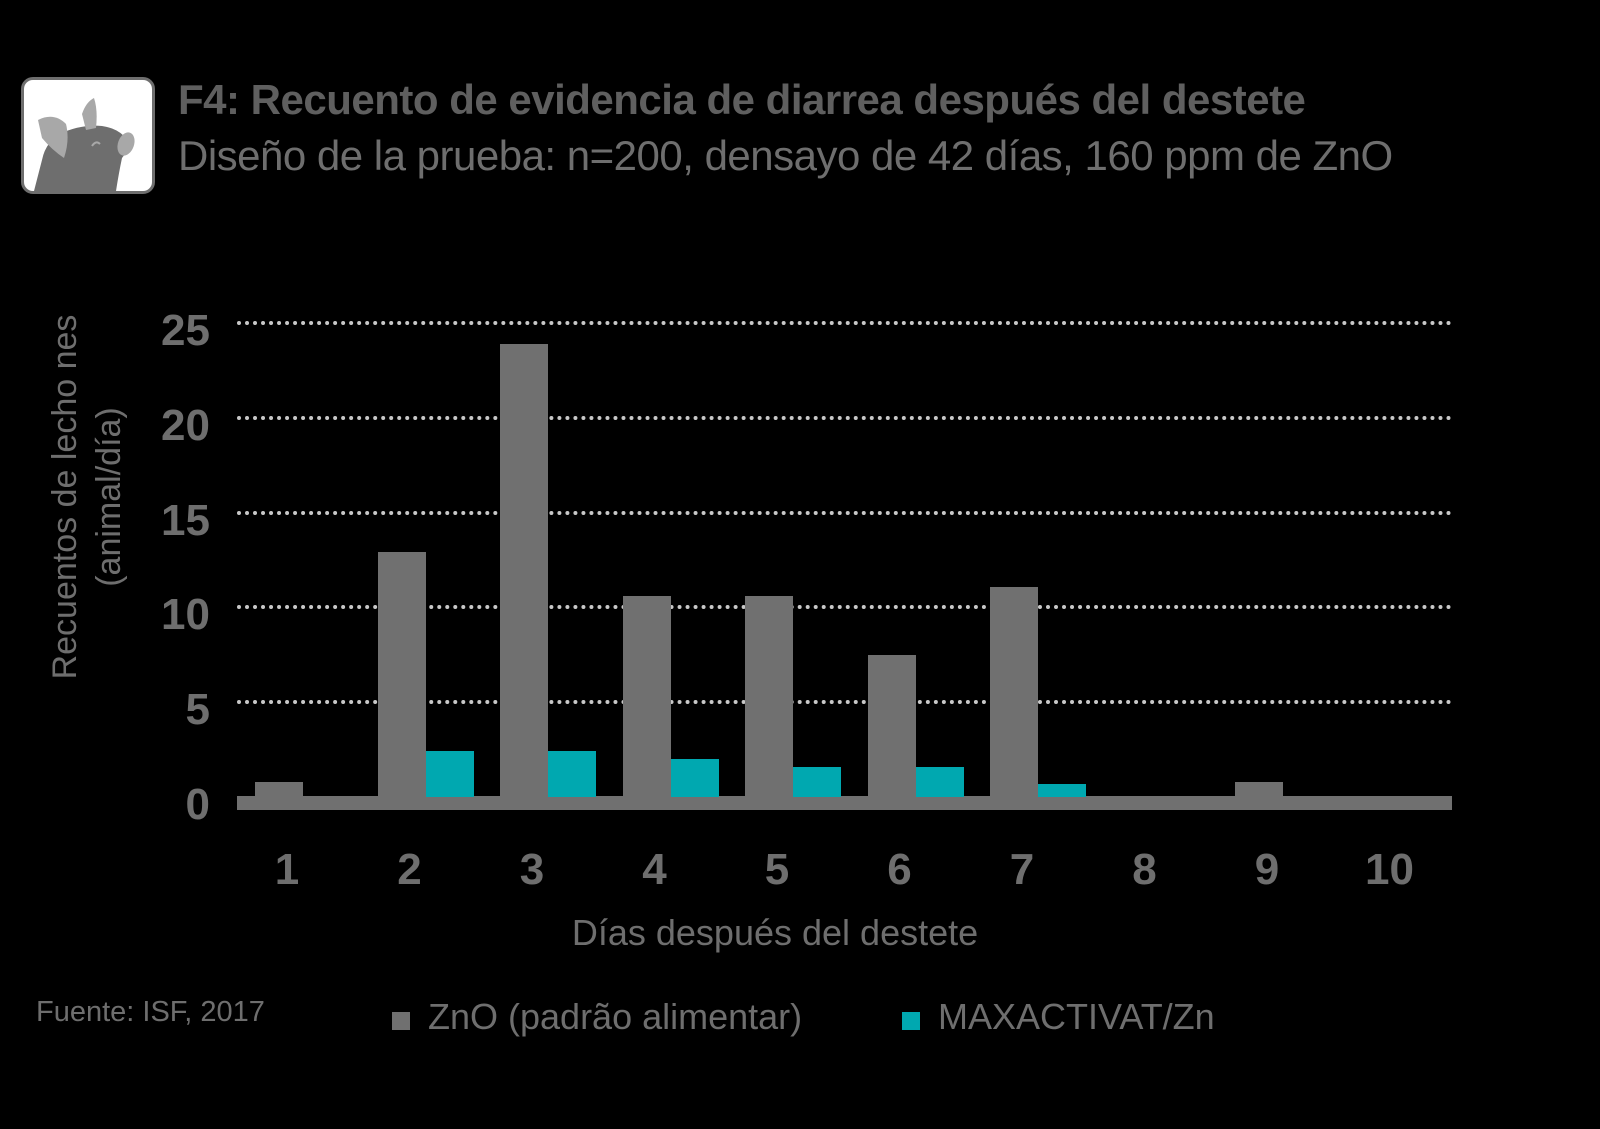 This screenshot has width=1600, height=1129. What do you see at coordinates (287, 869) in the screenshot?
I see `x-tick-label: 1` at bounding box center [287, 869].